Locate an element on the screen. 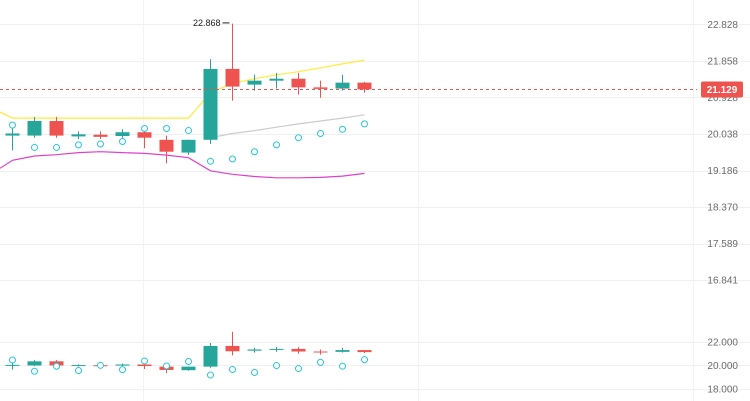 Image resolution: width=750 pixels, height=401 pixels. lower-y-tick-label: 20.000 is located at coordinates (722, 366).